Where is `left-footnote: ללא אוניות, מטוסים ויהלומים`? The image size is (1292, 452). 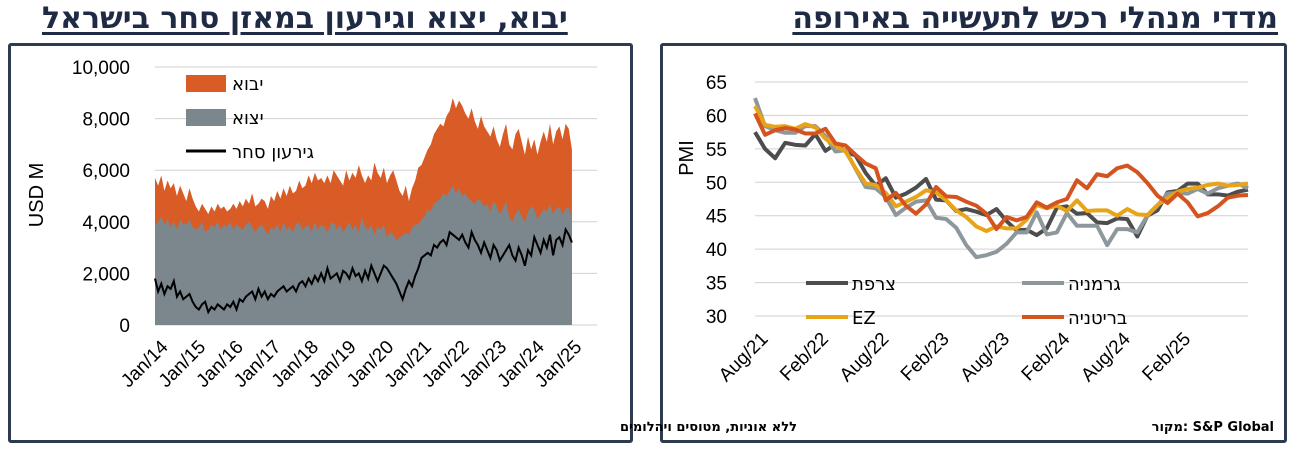 left-footnote: ללא אוניות, מטוסים ויהלומים is located at coordinates (708, 427).